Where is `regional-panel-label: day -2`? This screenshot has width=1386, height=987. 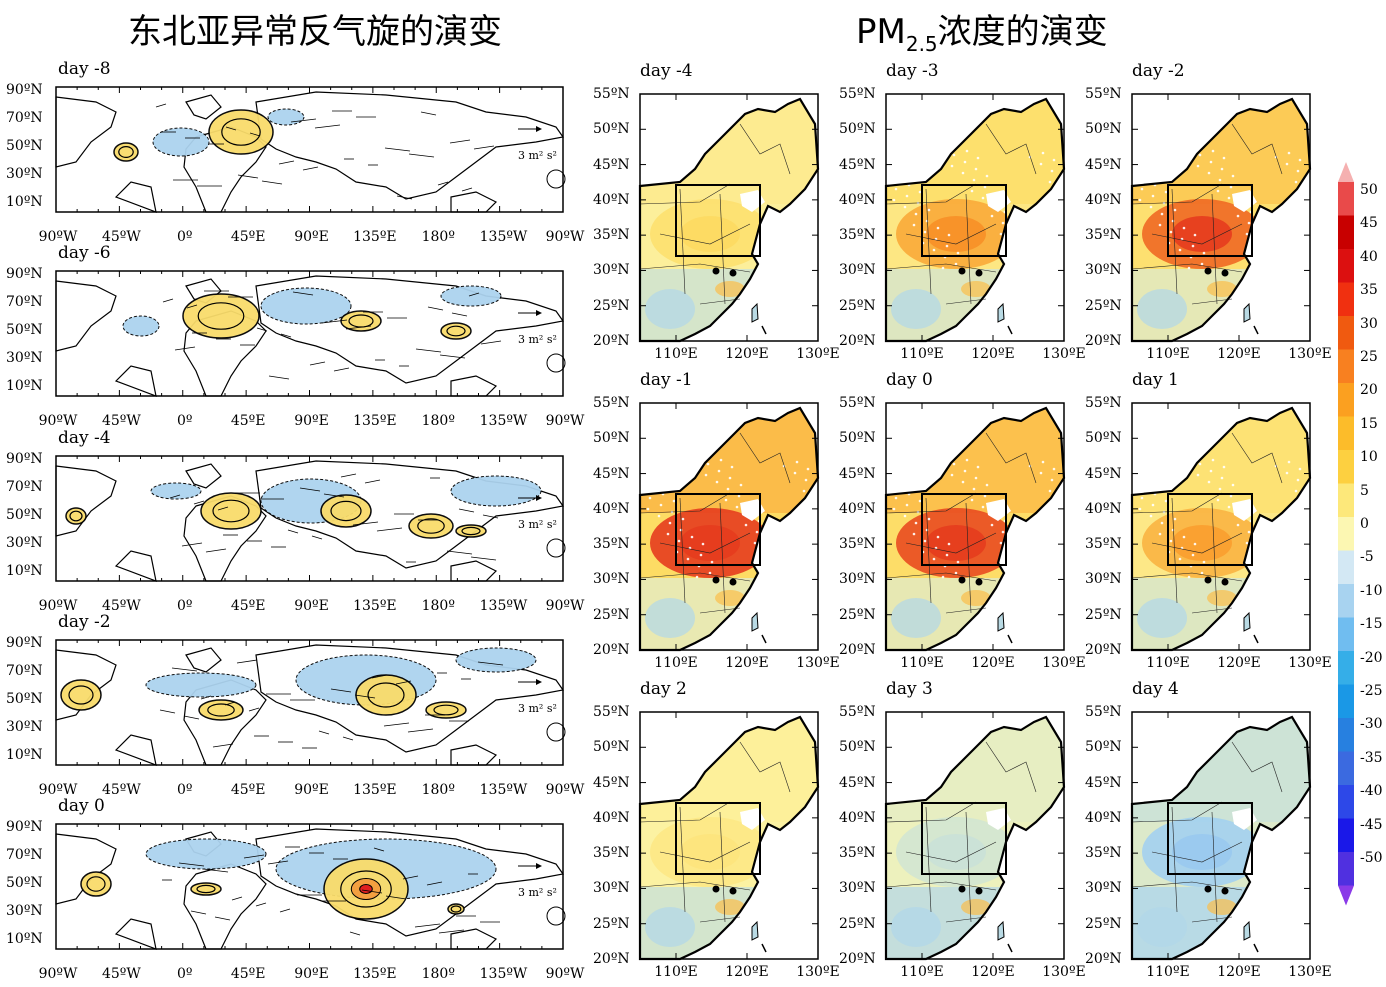
regional-panel-label: day -2 is located at coordinates (1158, 71).